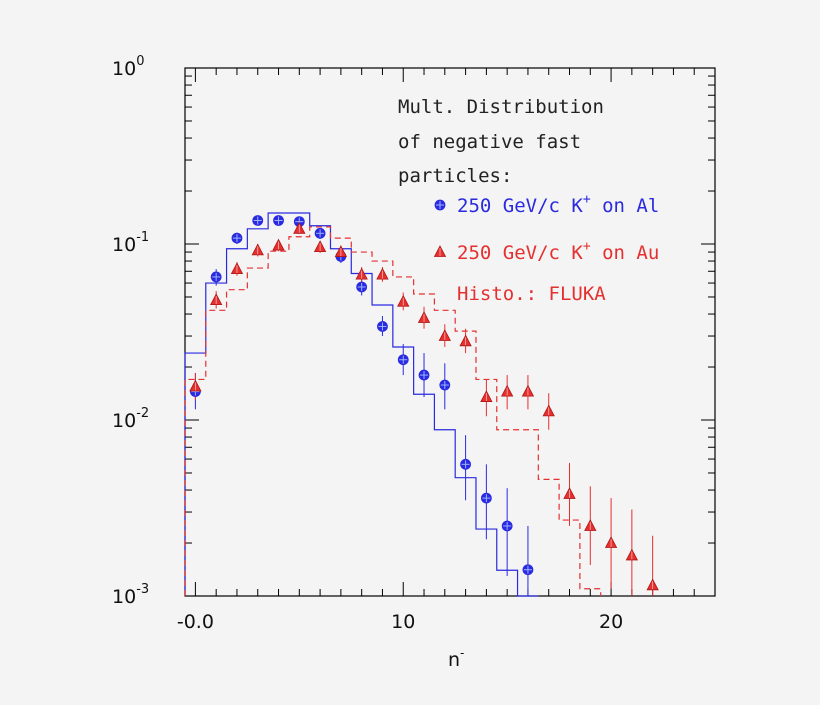 Image resolution: width=820 pixels, height=705 pixels. Describe the element at coordinates (501, 107) in the screenshot. I see `title-line-1: Mult. Distribution` at that location.